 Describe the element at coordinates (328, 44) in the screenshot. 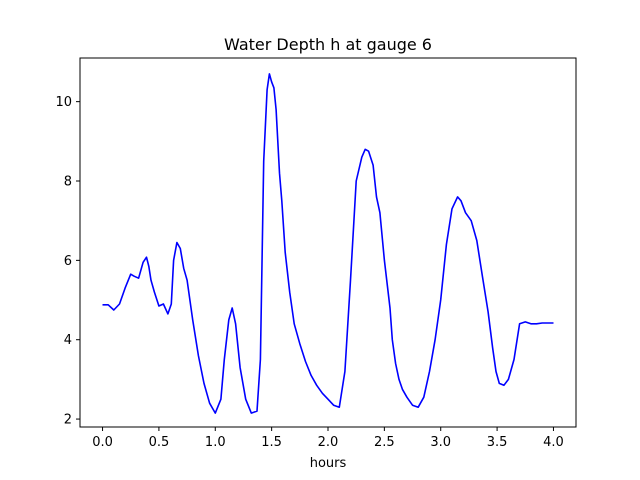

I see `chart-title: Water Depth h at gauge 6` at that location.